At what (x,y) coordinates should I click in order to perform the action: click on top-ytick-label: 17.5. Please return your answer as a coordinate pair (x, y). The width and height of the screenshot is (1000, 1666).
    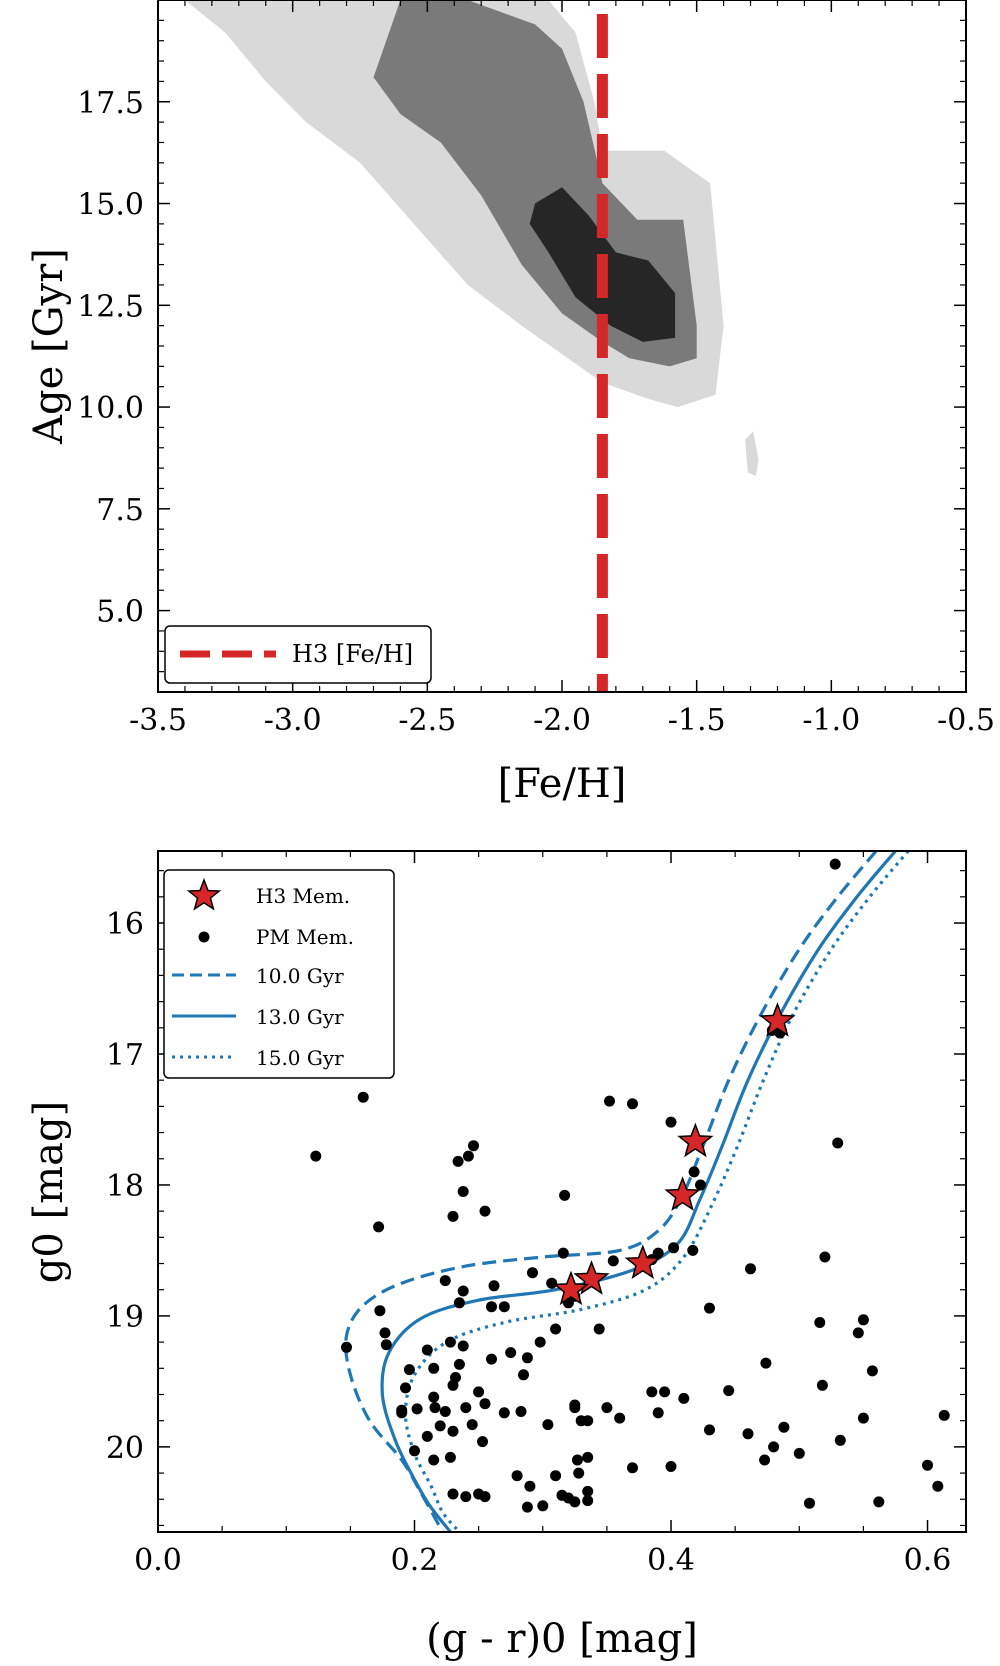
    Looking at the image, I should click on (110, 103).